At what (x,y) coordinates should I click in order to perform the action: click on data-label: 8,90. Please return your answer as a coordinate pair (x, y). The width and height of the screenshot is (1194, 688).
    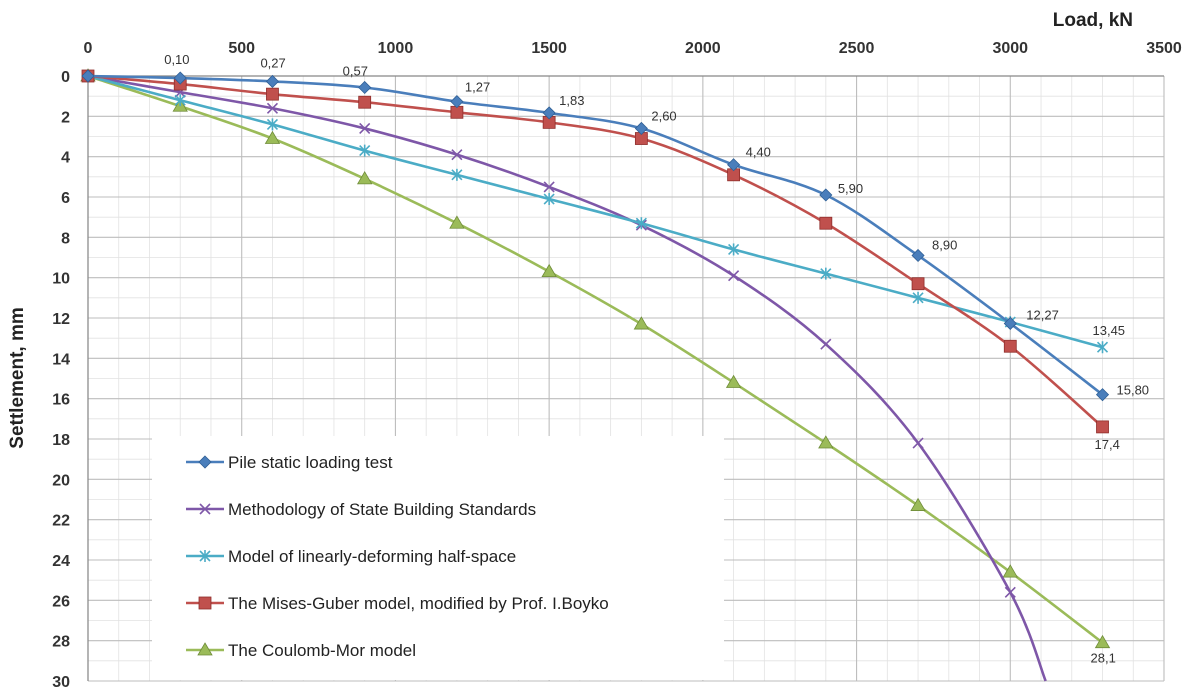
    Looking at the image, I should click on (944, 244).